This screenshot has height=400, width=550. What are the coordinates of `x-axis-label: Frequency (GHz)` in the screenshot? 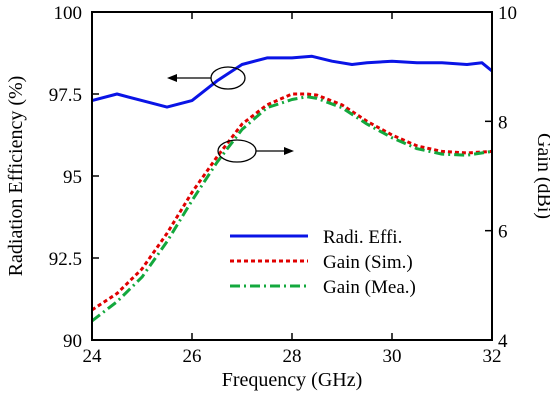 It's located at (292, 380).